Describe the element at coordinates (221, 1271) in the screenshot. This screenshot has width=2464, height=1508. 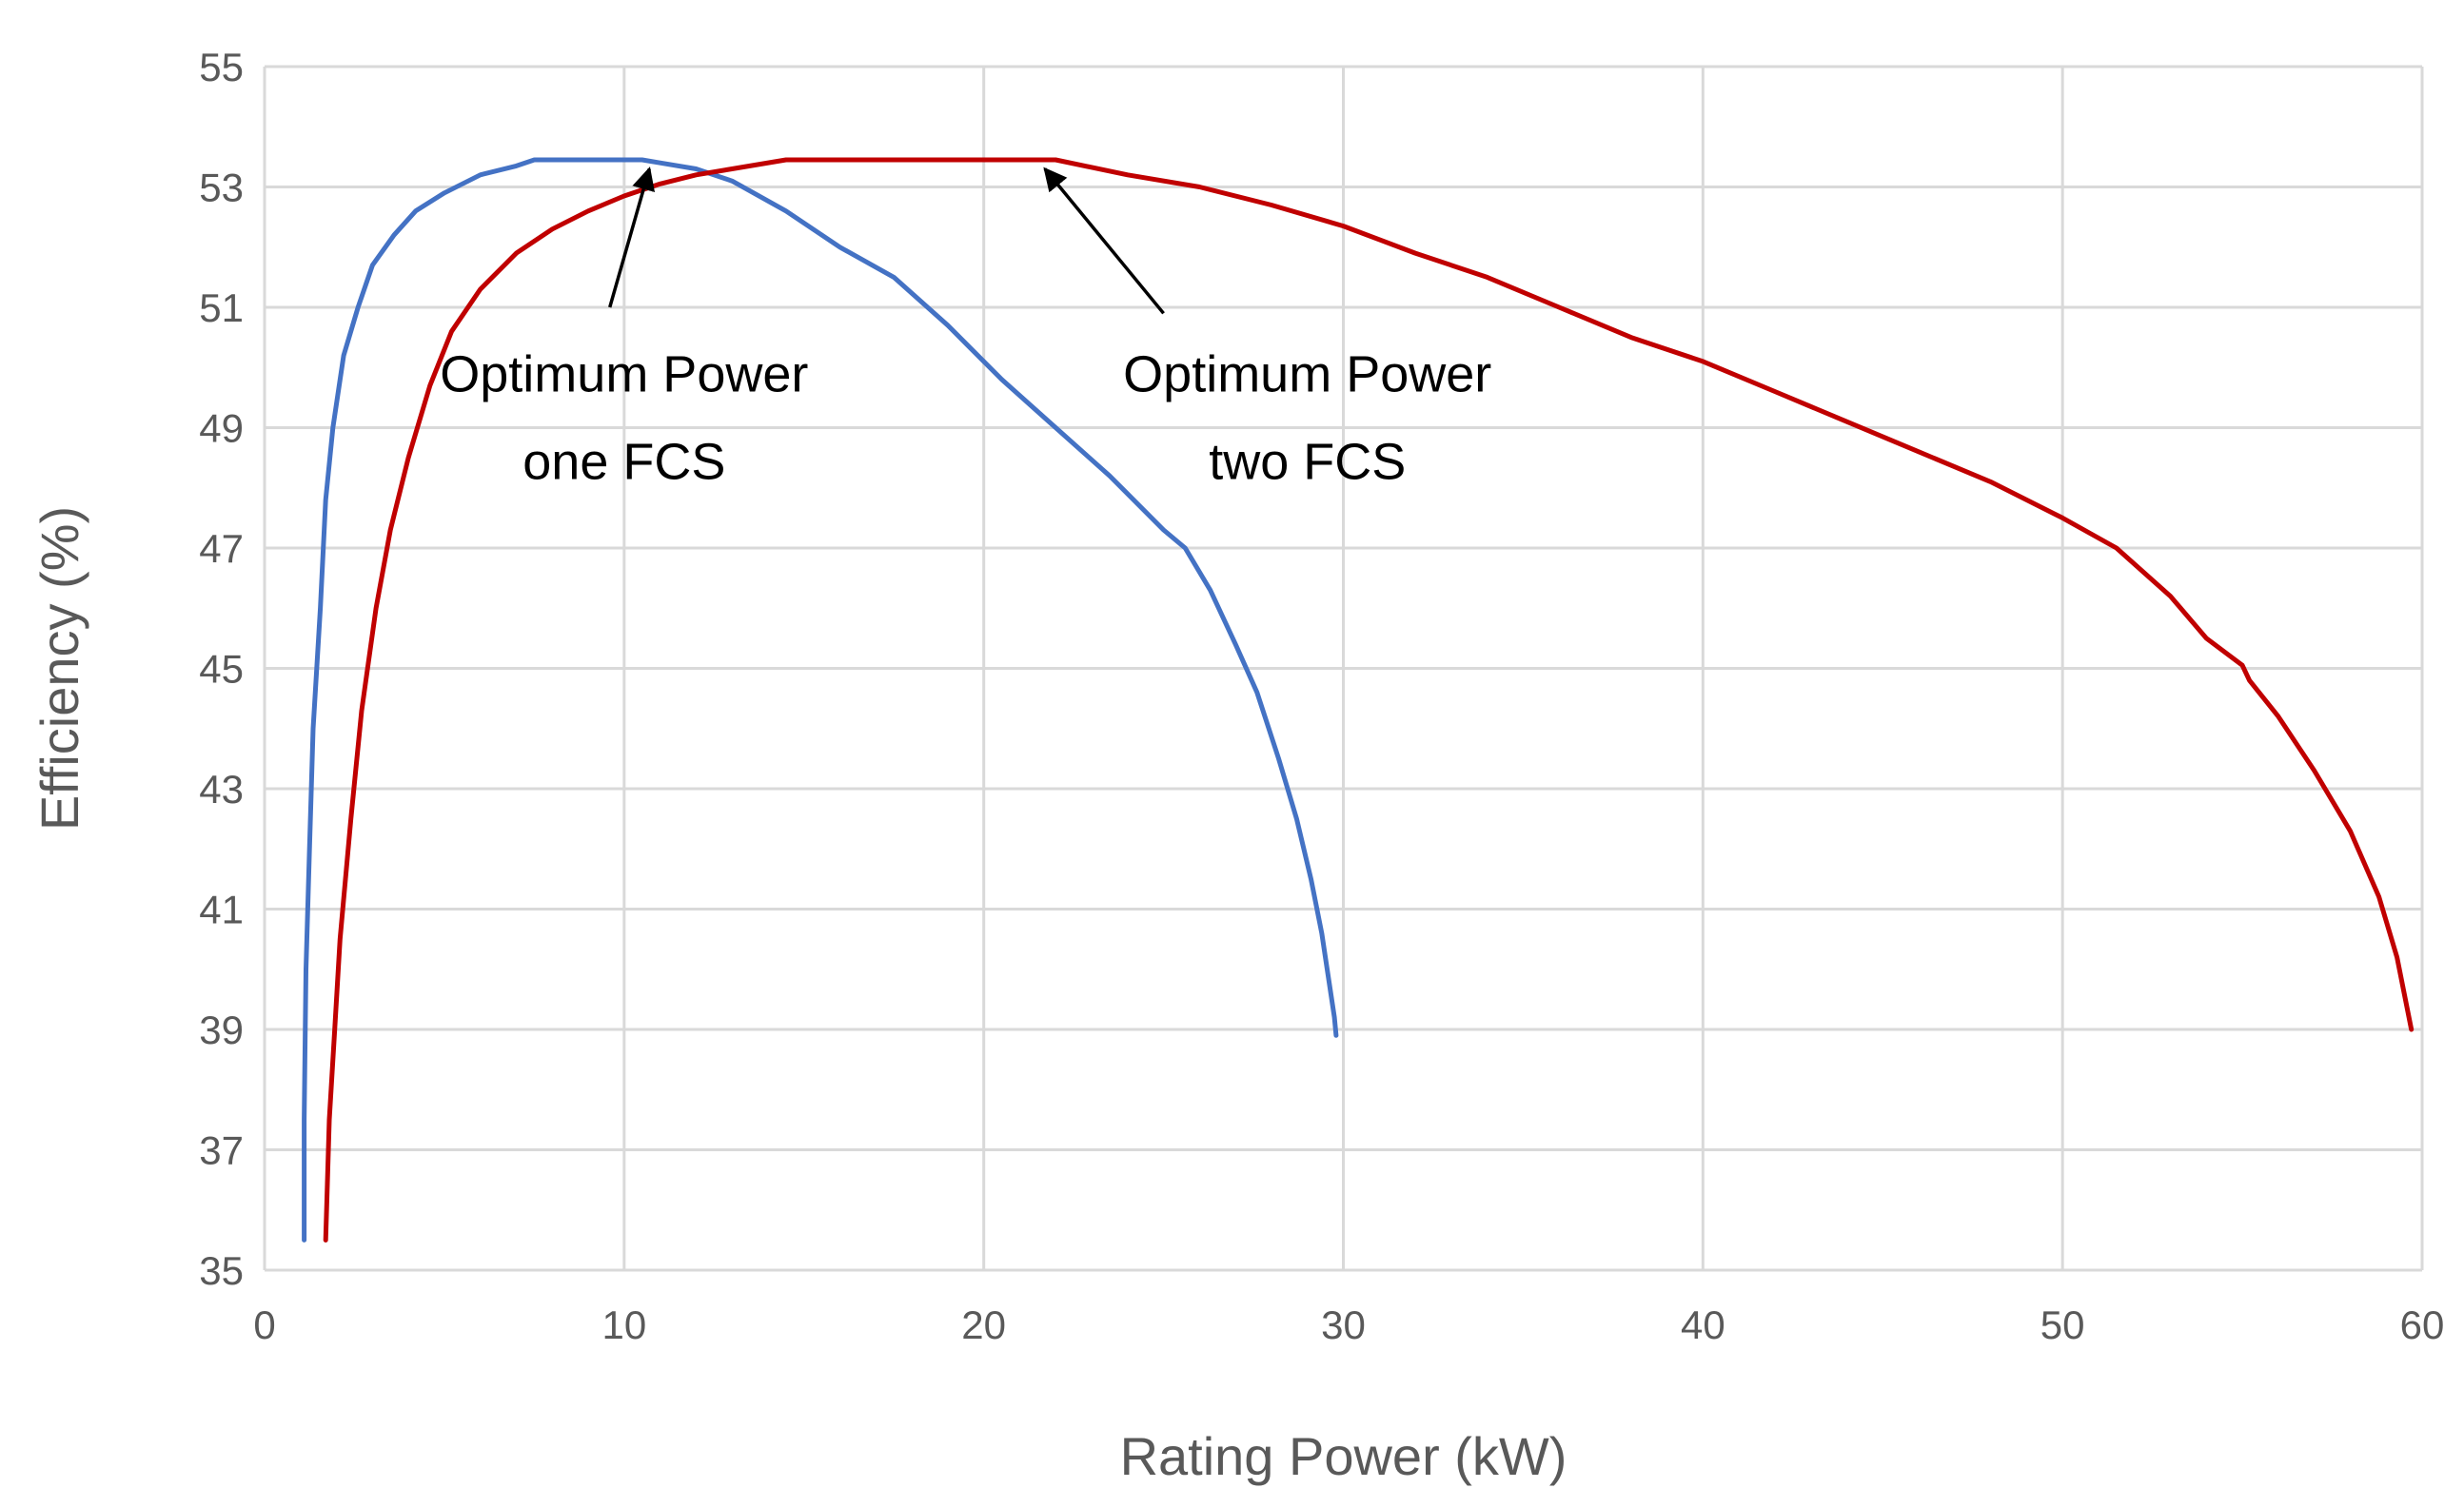
I see `y-tick-label: 35` at that location.